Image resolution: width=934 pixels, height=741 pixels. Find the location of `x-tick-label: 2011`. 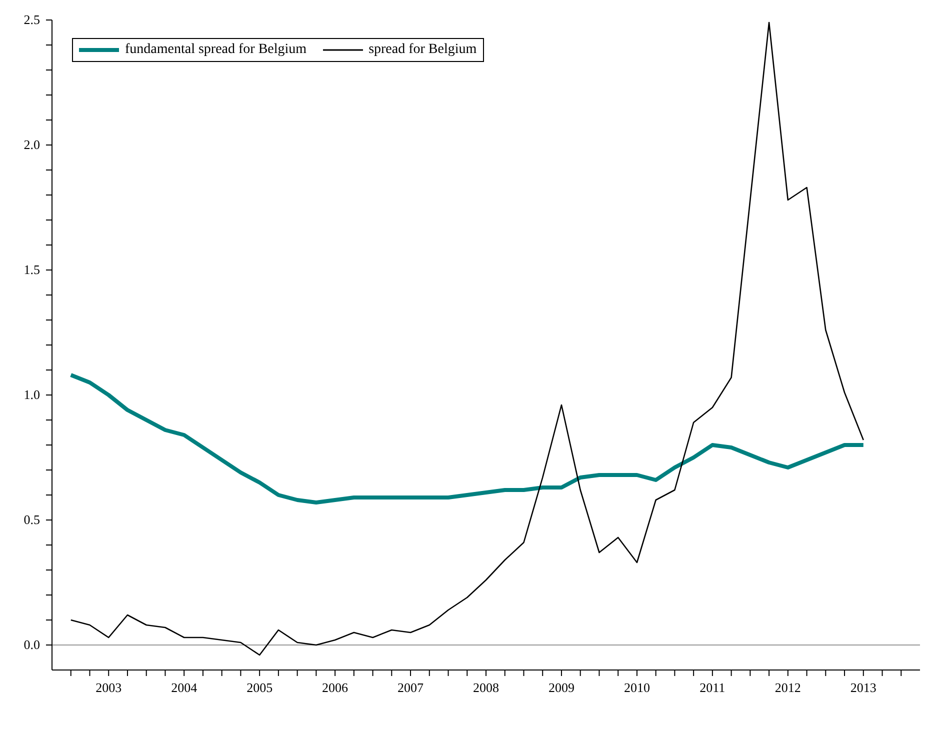

x-tick-label: 2011 is located at coordinates (713, 687).